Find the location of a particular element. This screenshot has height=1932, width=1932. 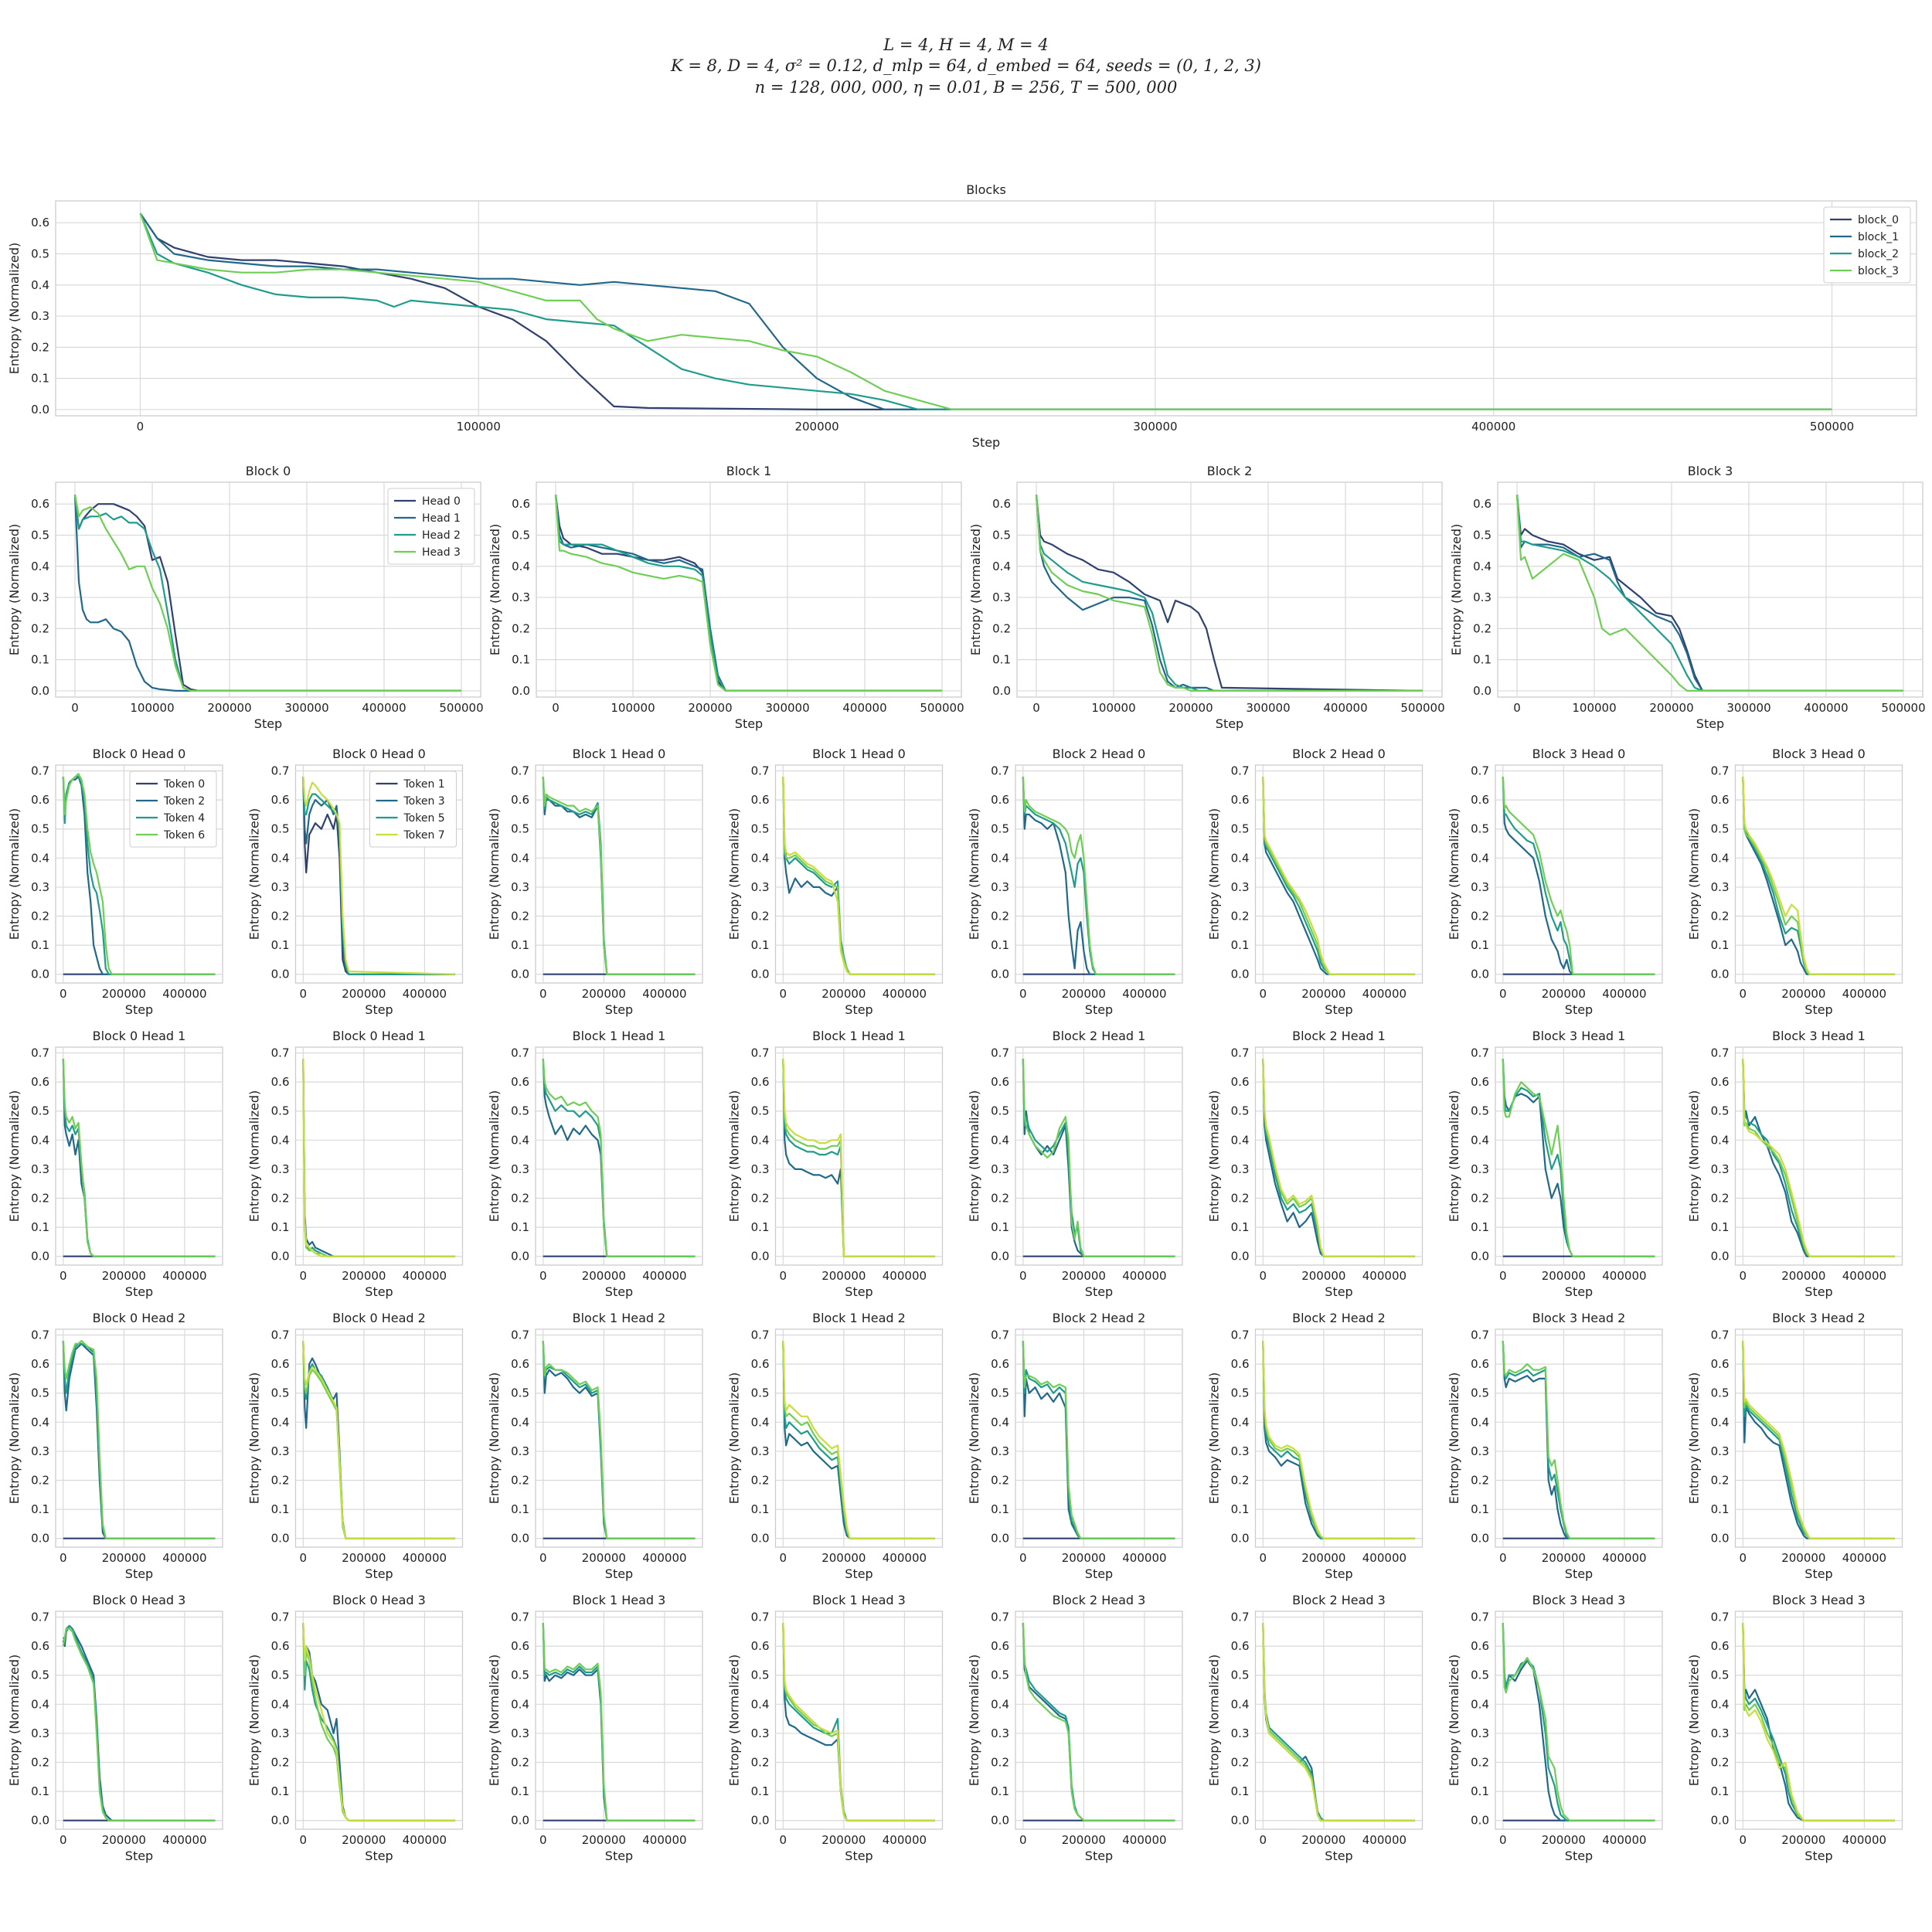

legend: Token 0 Token 2 Token 4 Token 6 is located at coordinates (173, 809).